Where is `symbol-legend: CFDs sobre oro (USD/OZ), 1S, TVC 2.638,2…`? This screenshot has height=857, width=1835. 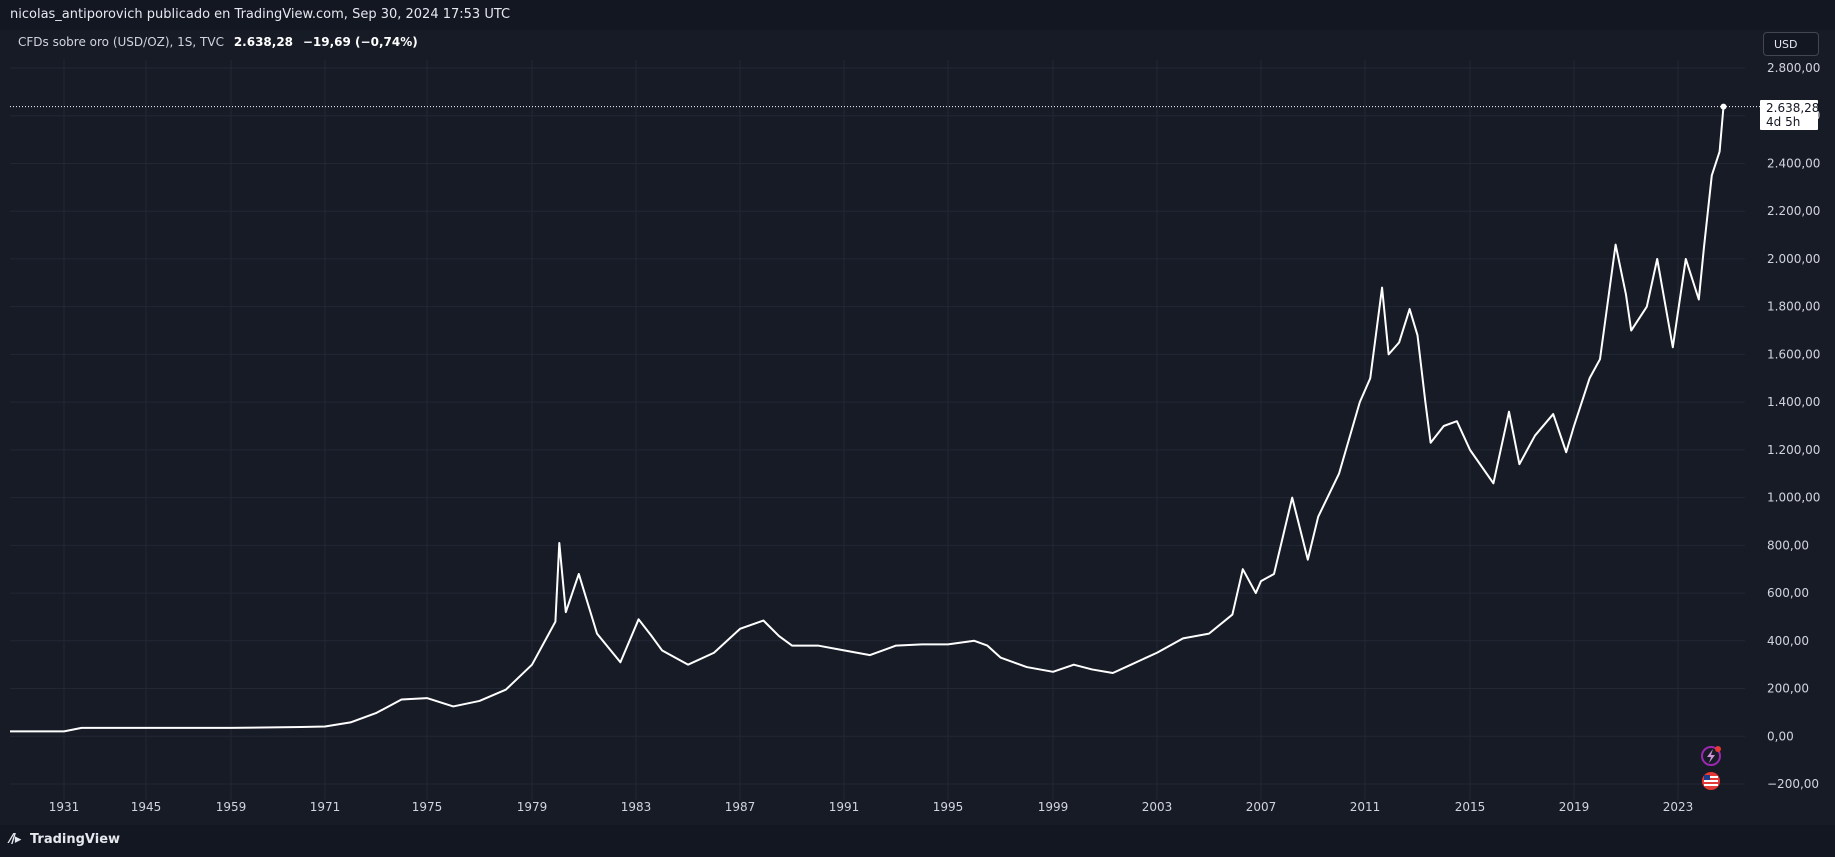 symbol-legend: CFDs sobre oro (USD/OZ), 1S, TVC 2.638,2… is located at coordinates (218, 42).